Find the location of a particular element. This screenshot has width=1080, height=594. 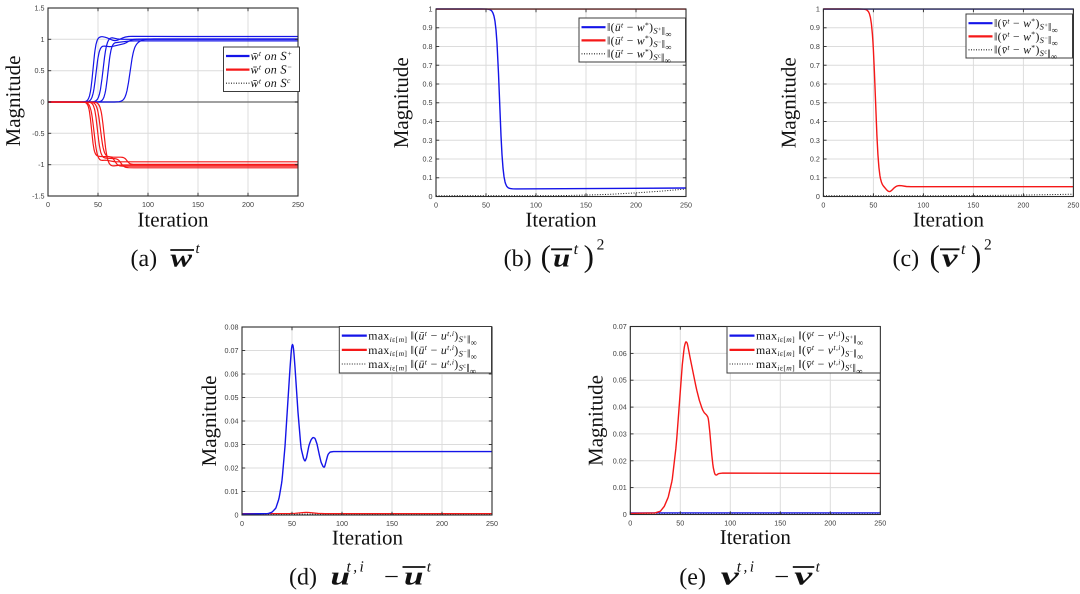

svg-text: (d) is located at coordinates (303, 578).